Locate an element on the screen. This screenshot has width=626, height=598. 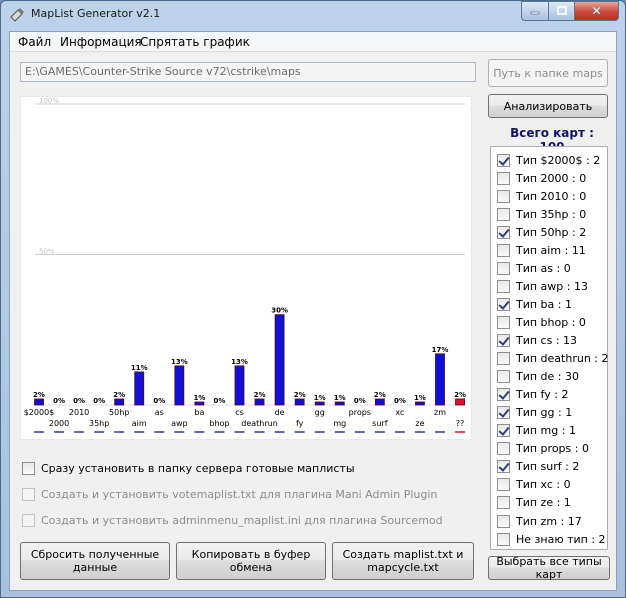
menu-file: Файл is located at coordinates (35, 42).